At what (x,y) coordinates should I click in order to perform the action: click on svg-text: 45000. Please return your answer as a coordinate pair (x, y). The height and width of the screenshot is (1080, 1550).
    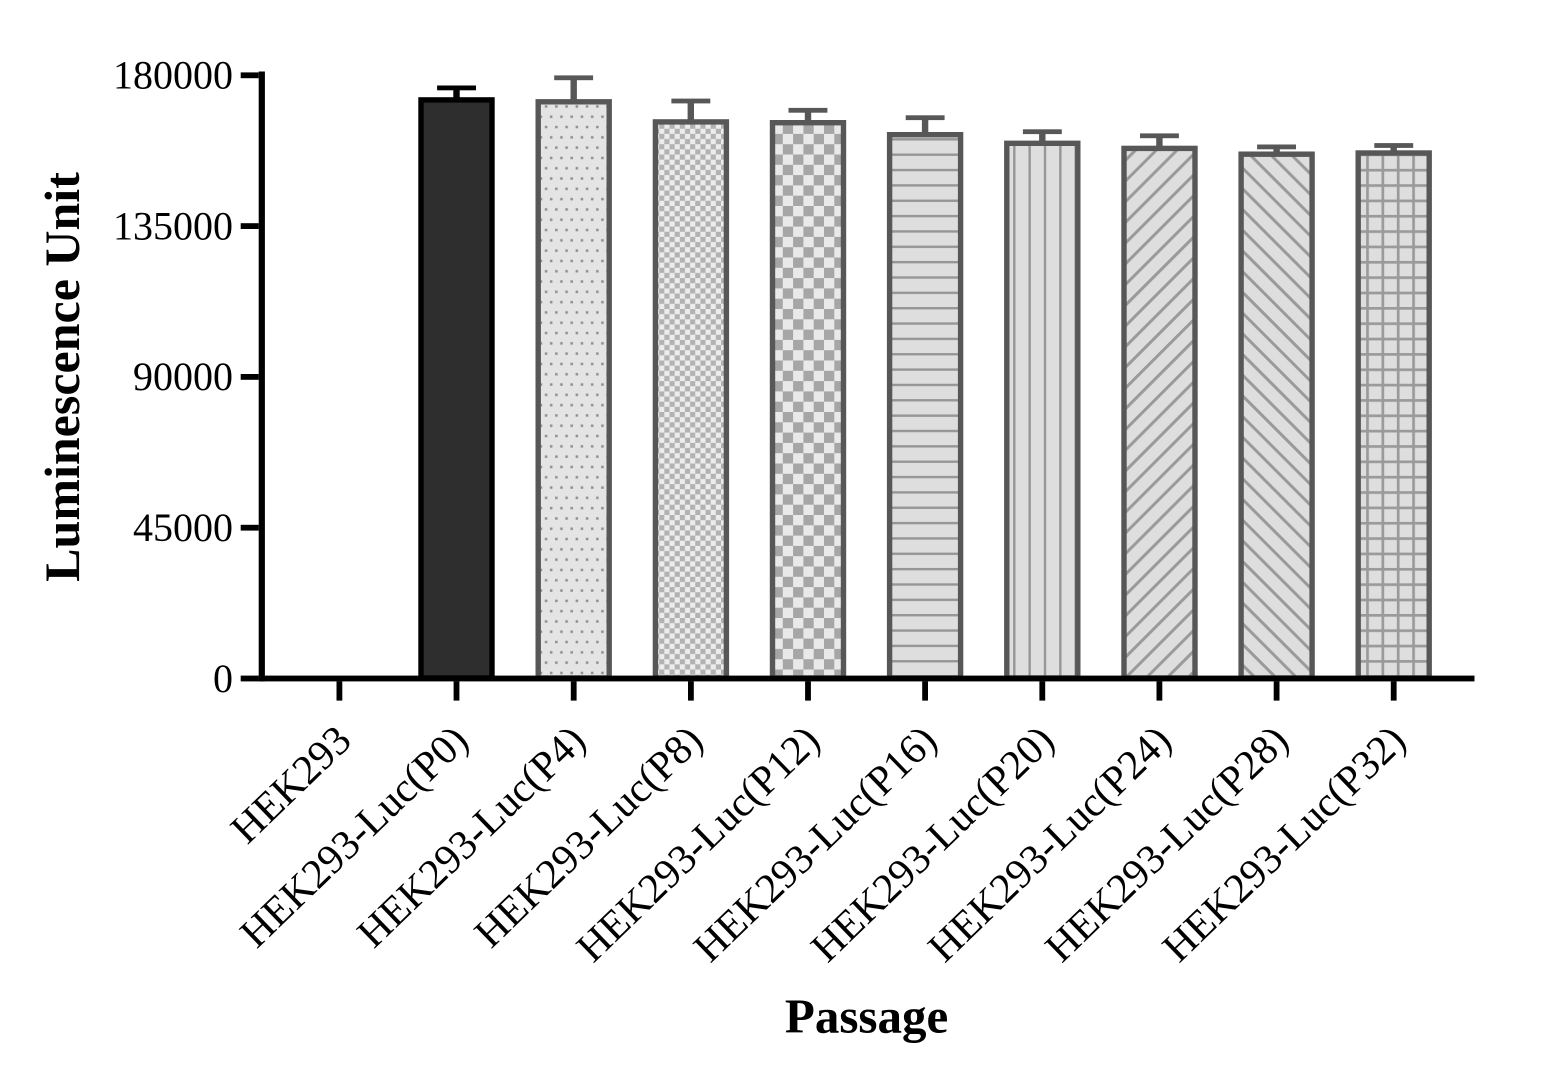
    Looking at the image, I should click on (183, 527).